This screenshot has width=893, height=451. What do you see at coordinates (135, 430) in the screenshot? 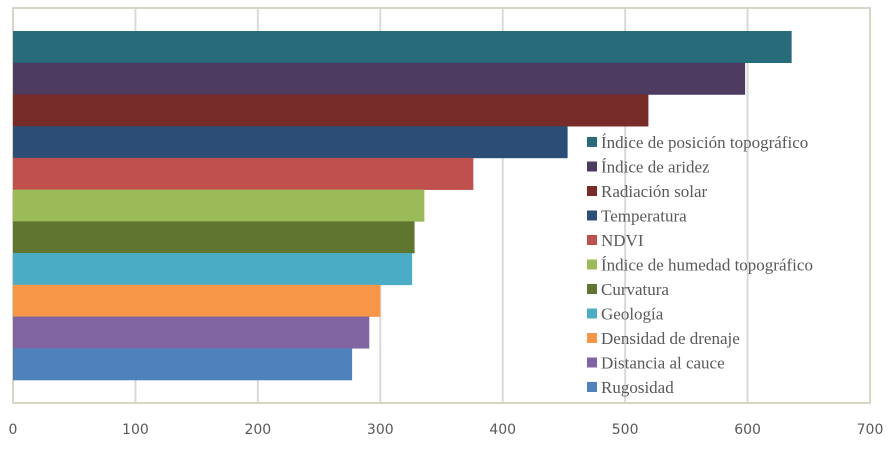
I see `x-tick-label: 100` at bounding box center [135, 430].